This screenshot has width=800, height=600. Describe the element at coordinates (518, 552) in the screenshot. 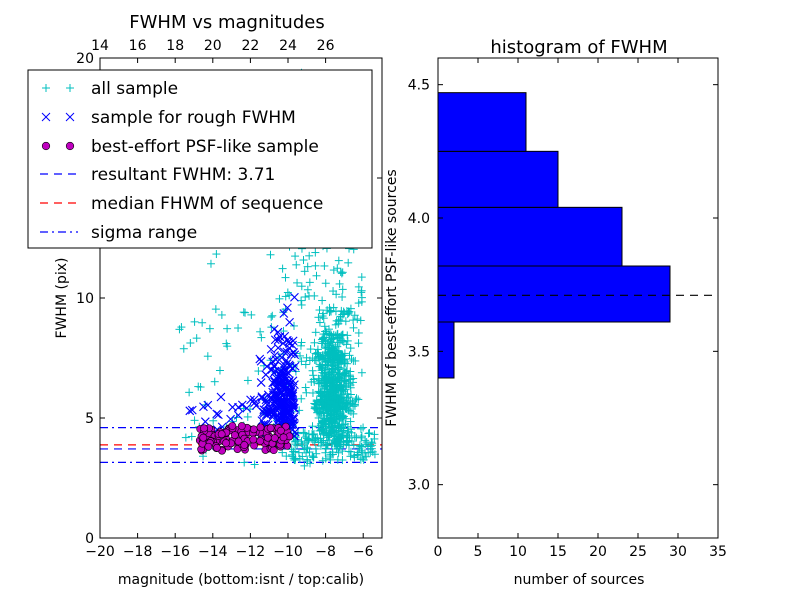

I see `hist-x-tick-label: 10` at that location.